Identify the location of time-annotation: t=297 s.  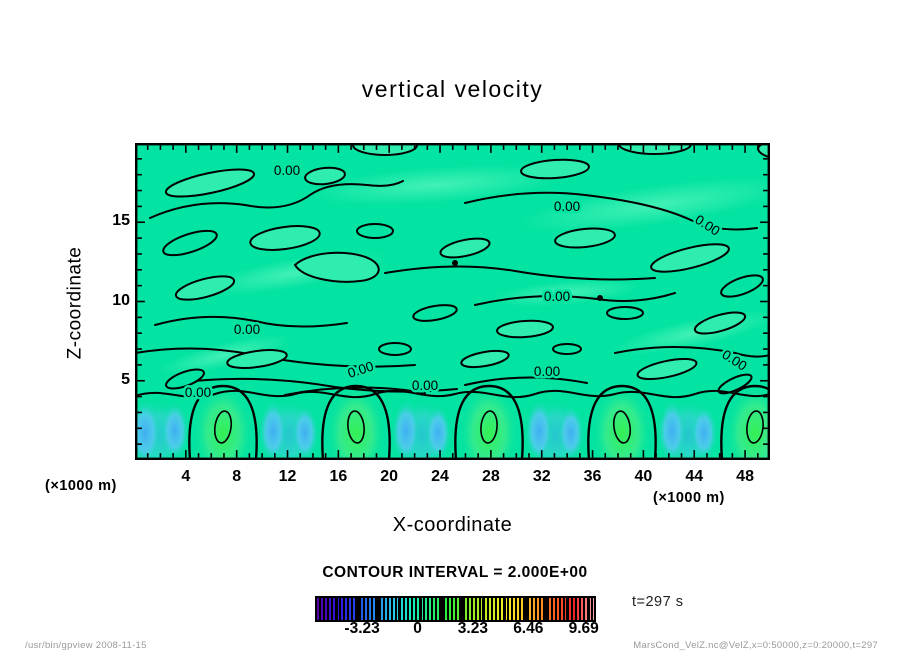
(658, 602).